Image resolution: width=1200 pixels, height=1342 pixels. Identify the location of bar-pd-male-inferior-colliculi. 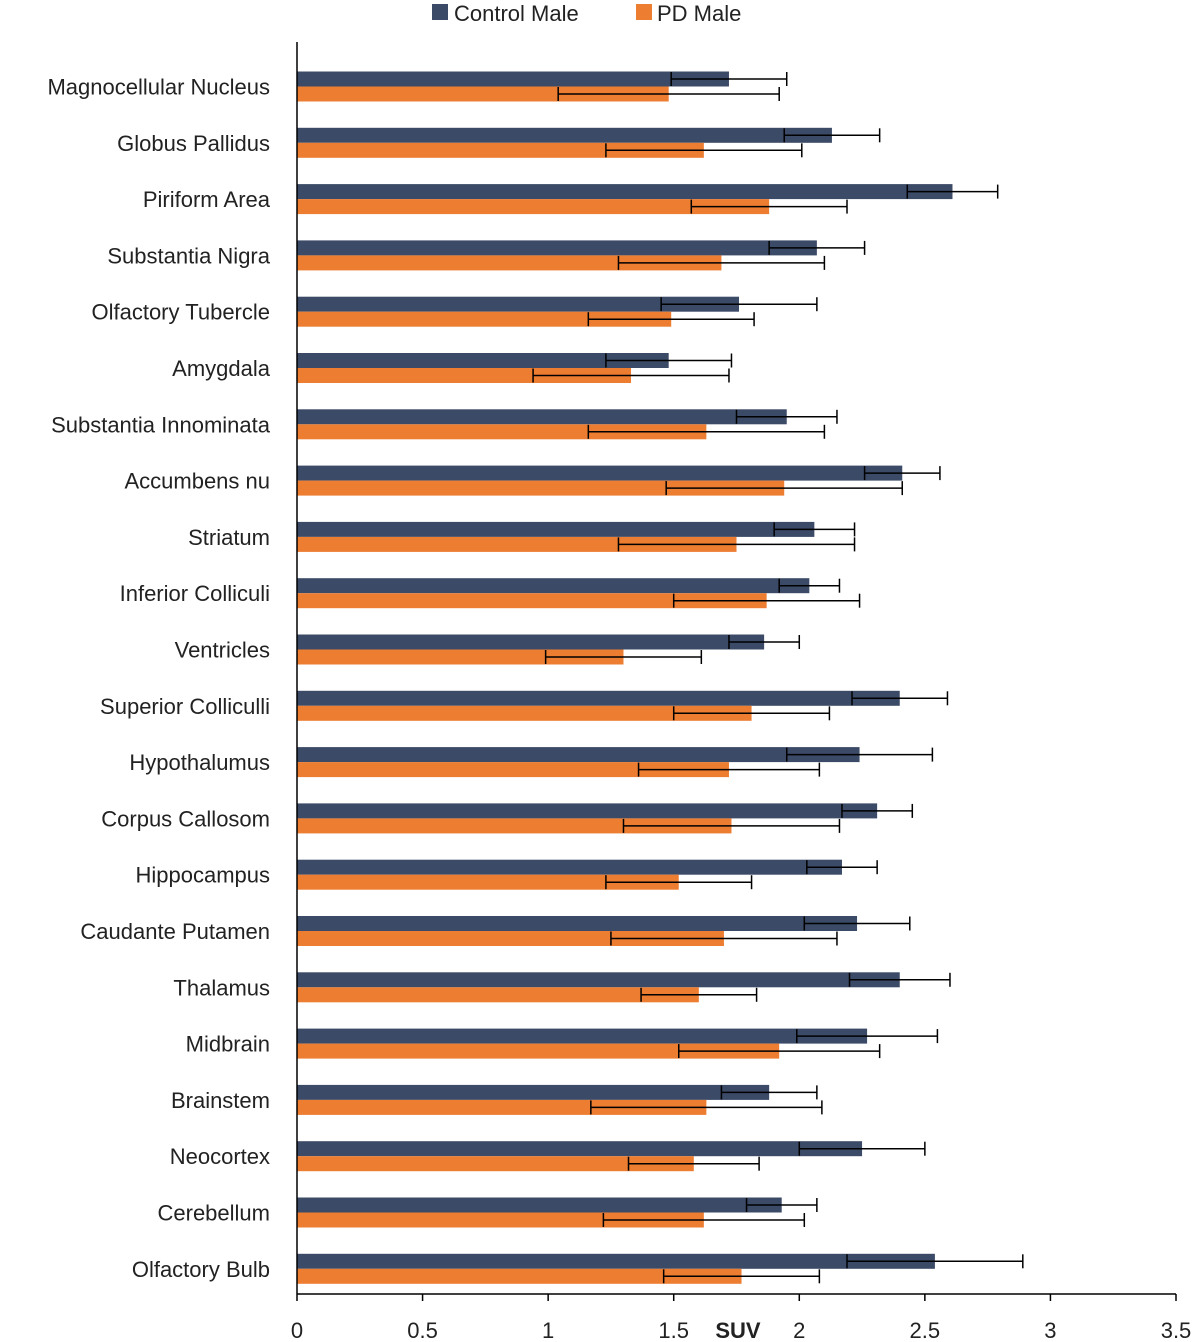
(532, 601).